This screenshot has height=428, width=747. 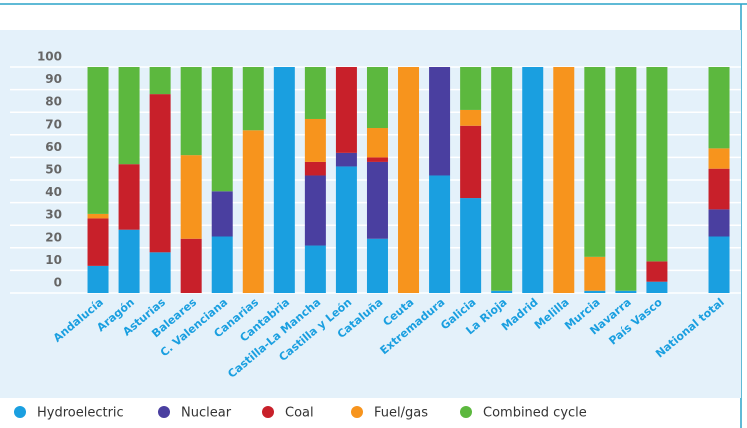 What do you see at coordinates (53, 170) in the screenshot?
I see `y-tick-label: 50` at bounding box center [53, 170].